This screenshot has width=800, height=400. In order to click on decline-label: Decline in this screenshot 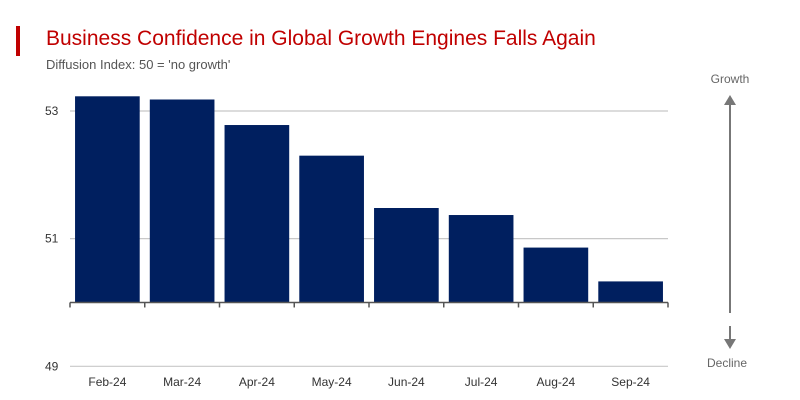, I will do `click(727, 363)`.